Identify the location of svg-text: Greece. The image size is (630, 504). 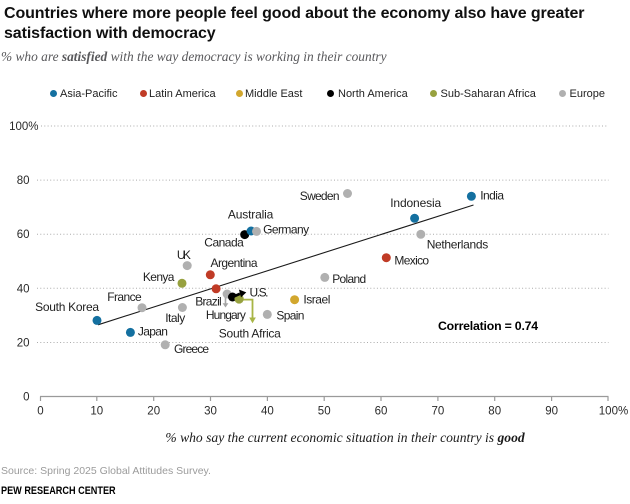
(191, 349).